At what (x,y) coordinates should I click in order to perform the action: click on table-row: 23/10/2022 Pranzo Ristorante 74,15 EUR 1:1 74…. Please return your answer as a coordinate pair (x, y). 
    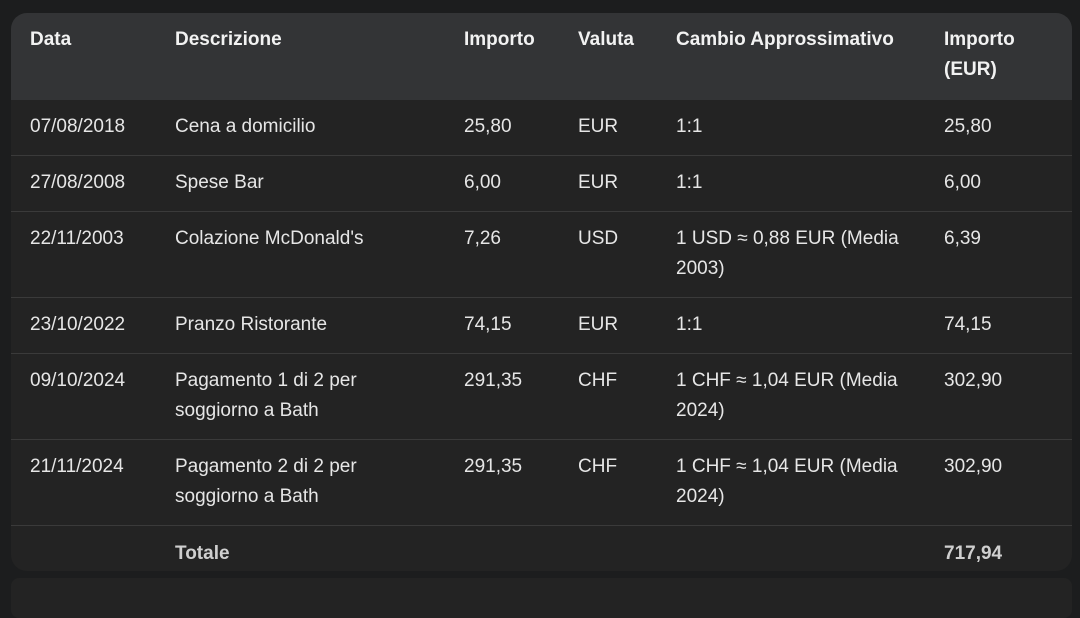
    Looking at the image, I should click on (541, 325).